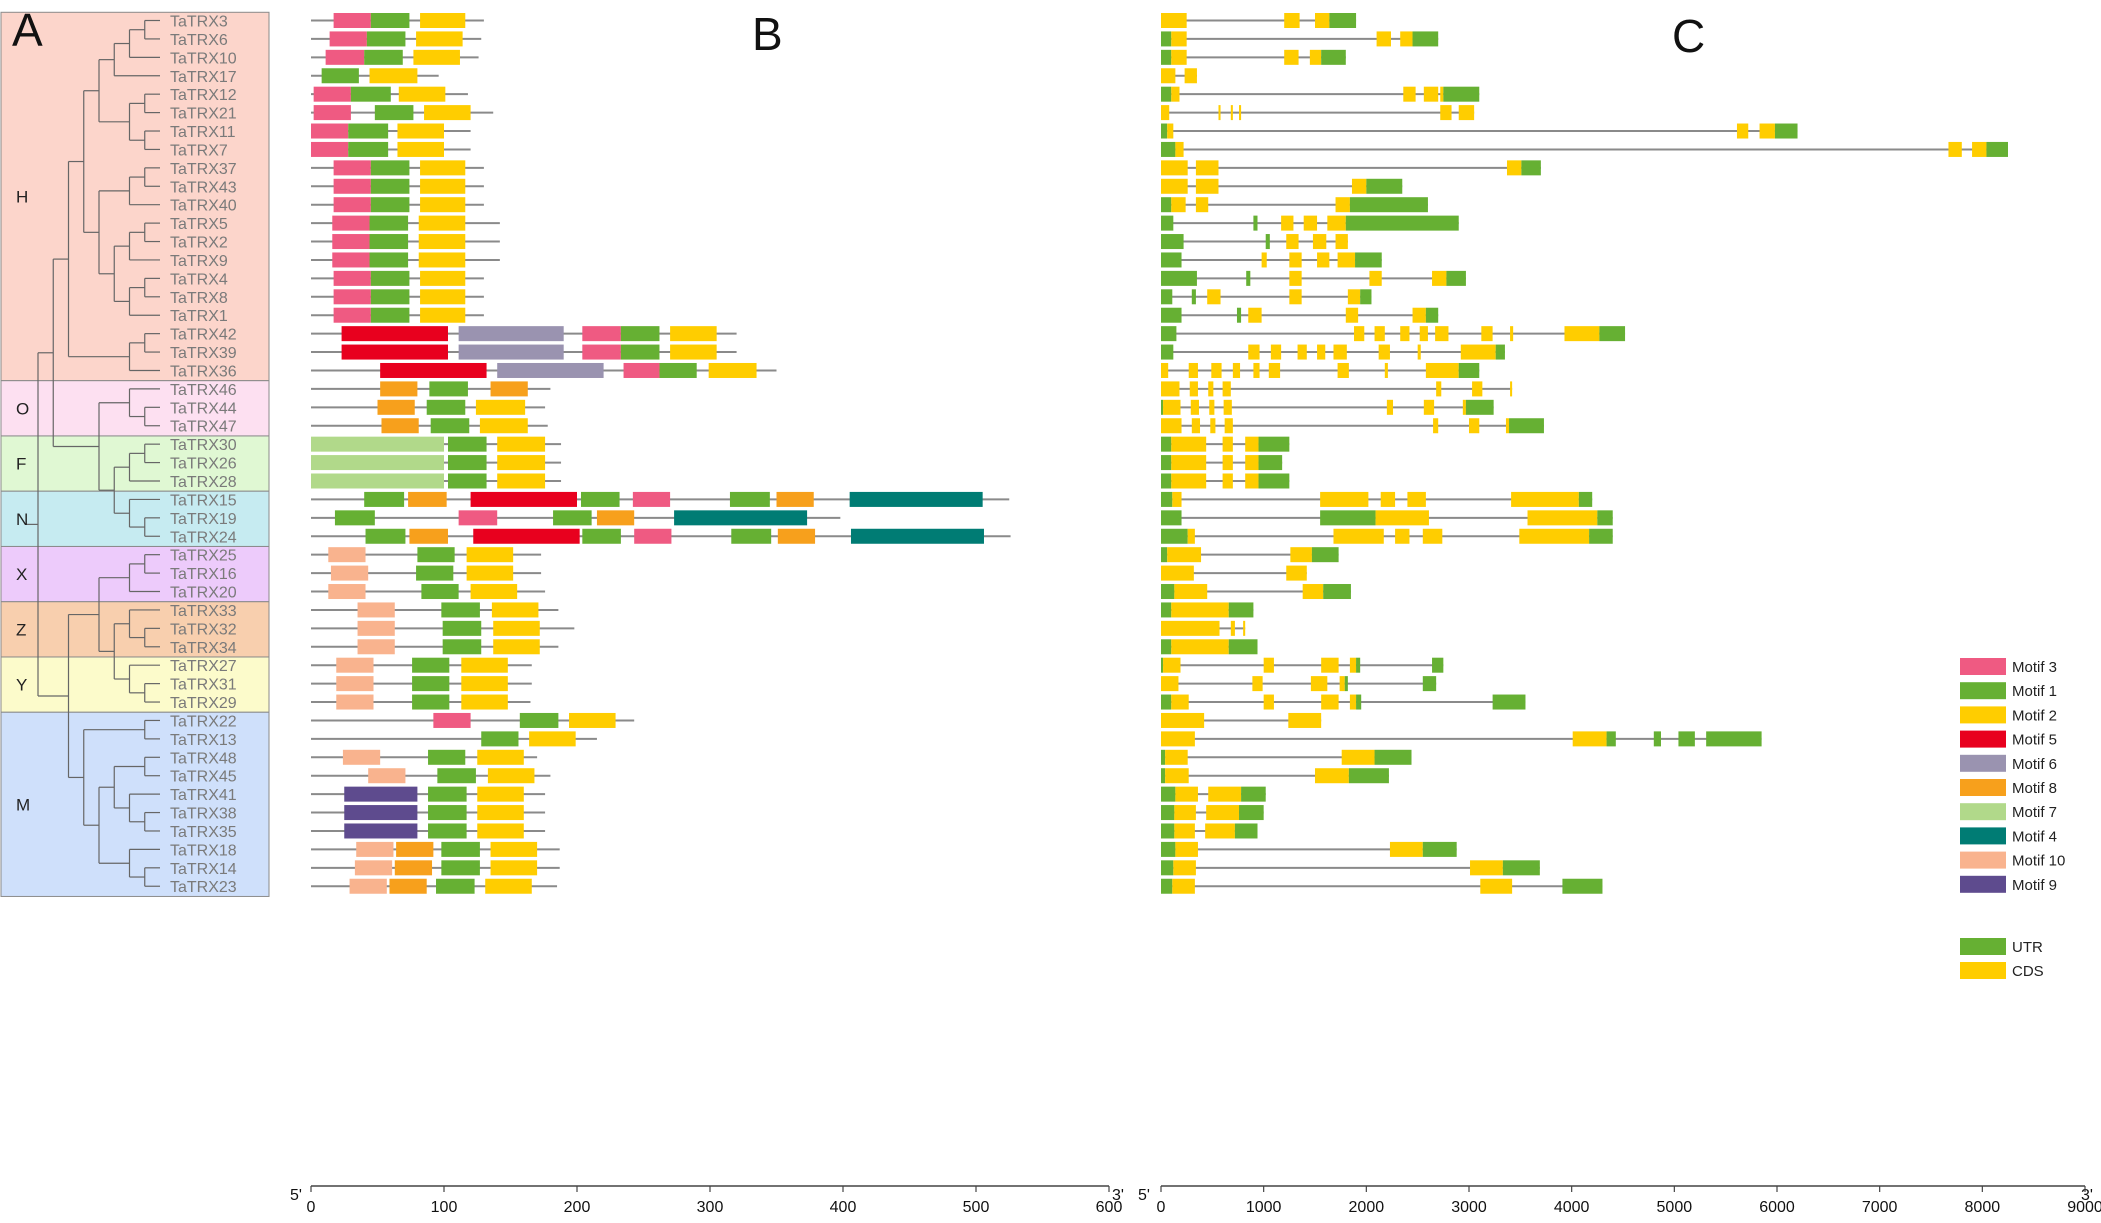 The height and width of the screenshot is (1223, 2101). I want to click on legend-swatch-m4, so click(1983, 836).